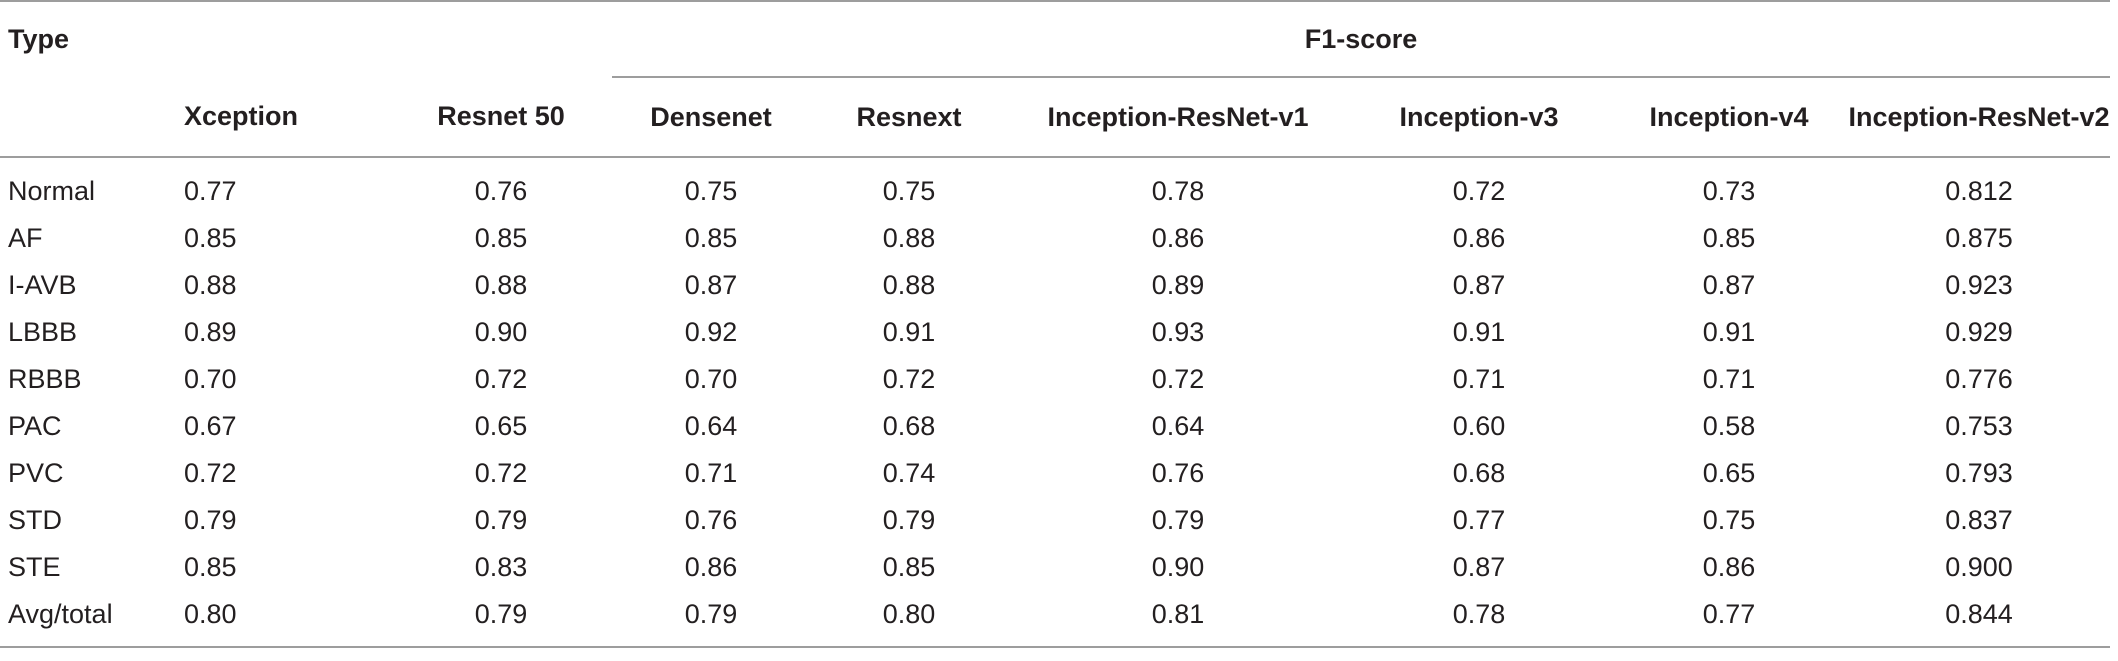 The height and width of the screenshot is (661, 2118). What do you see at coordinates (909, 191) in the screenshot?
I see `table-cell: 0.75` at bounding box center [909, 191].